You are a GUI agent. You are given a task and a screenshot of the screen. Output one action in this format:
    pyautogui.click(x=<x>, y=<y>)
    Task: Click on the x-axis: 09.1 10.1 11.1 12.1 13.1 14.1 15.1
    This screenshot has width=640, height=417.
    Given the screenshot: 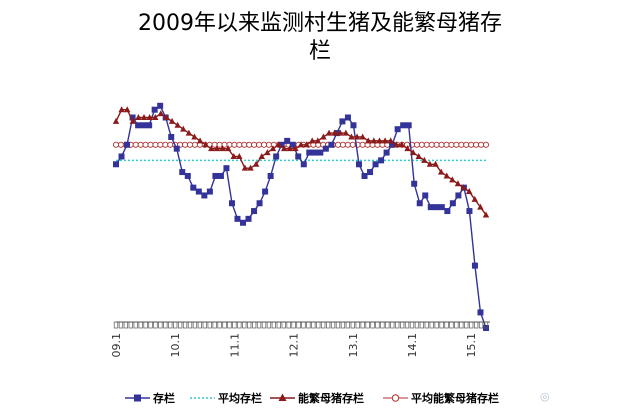 What is the action you would take?
    pyautogui.click(x=300, y=339)
    